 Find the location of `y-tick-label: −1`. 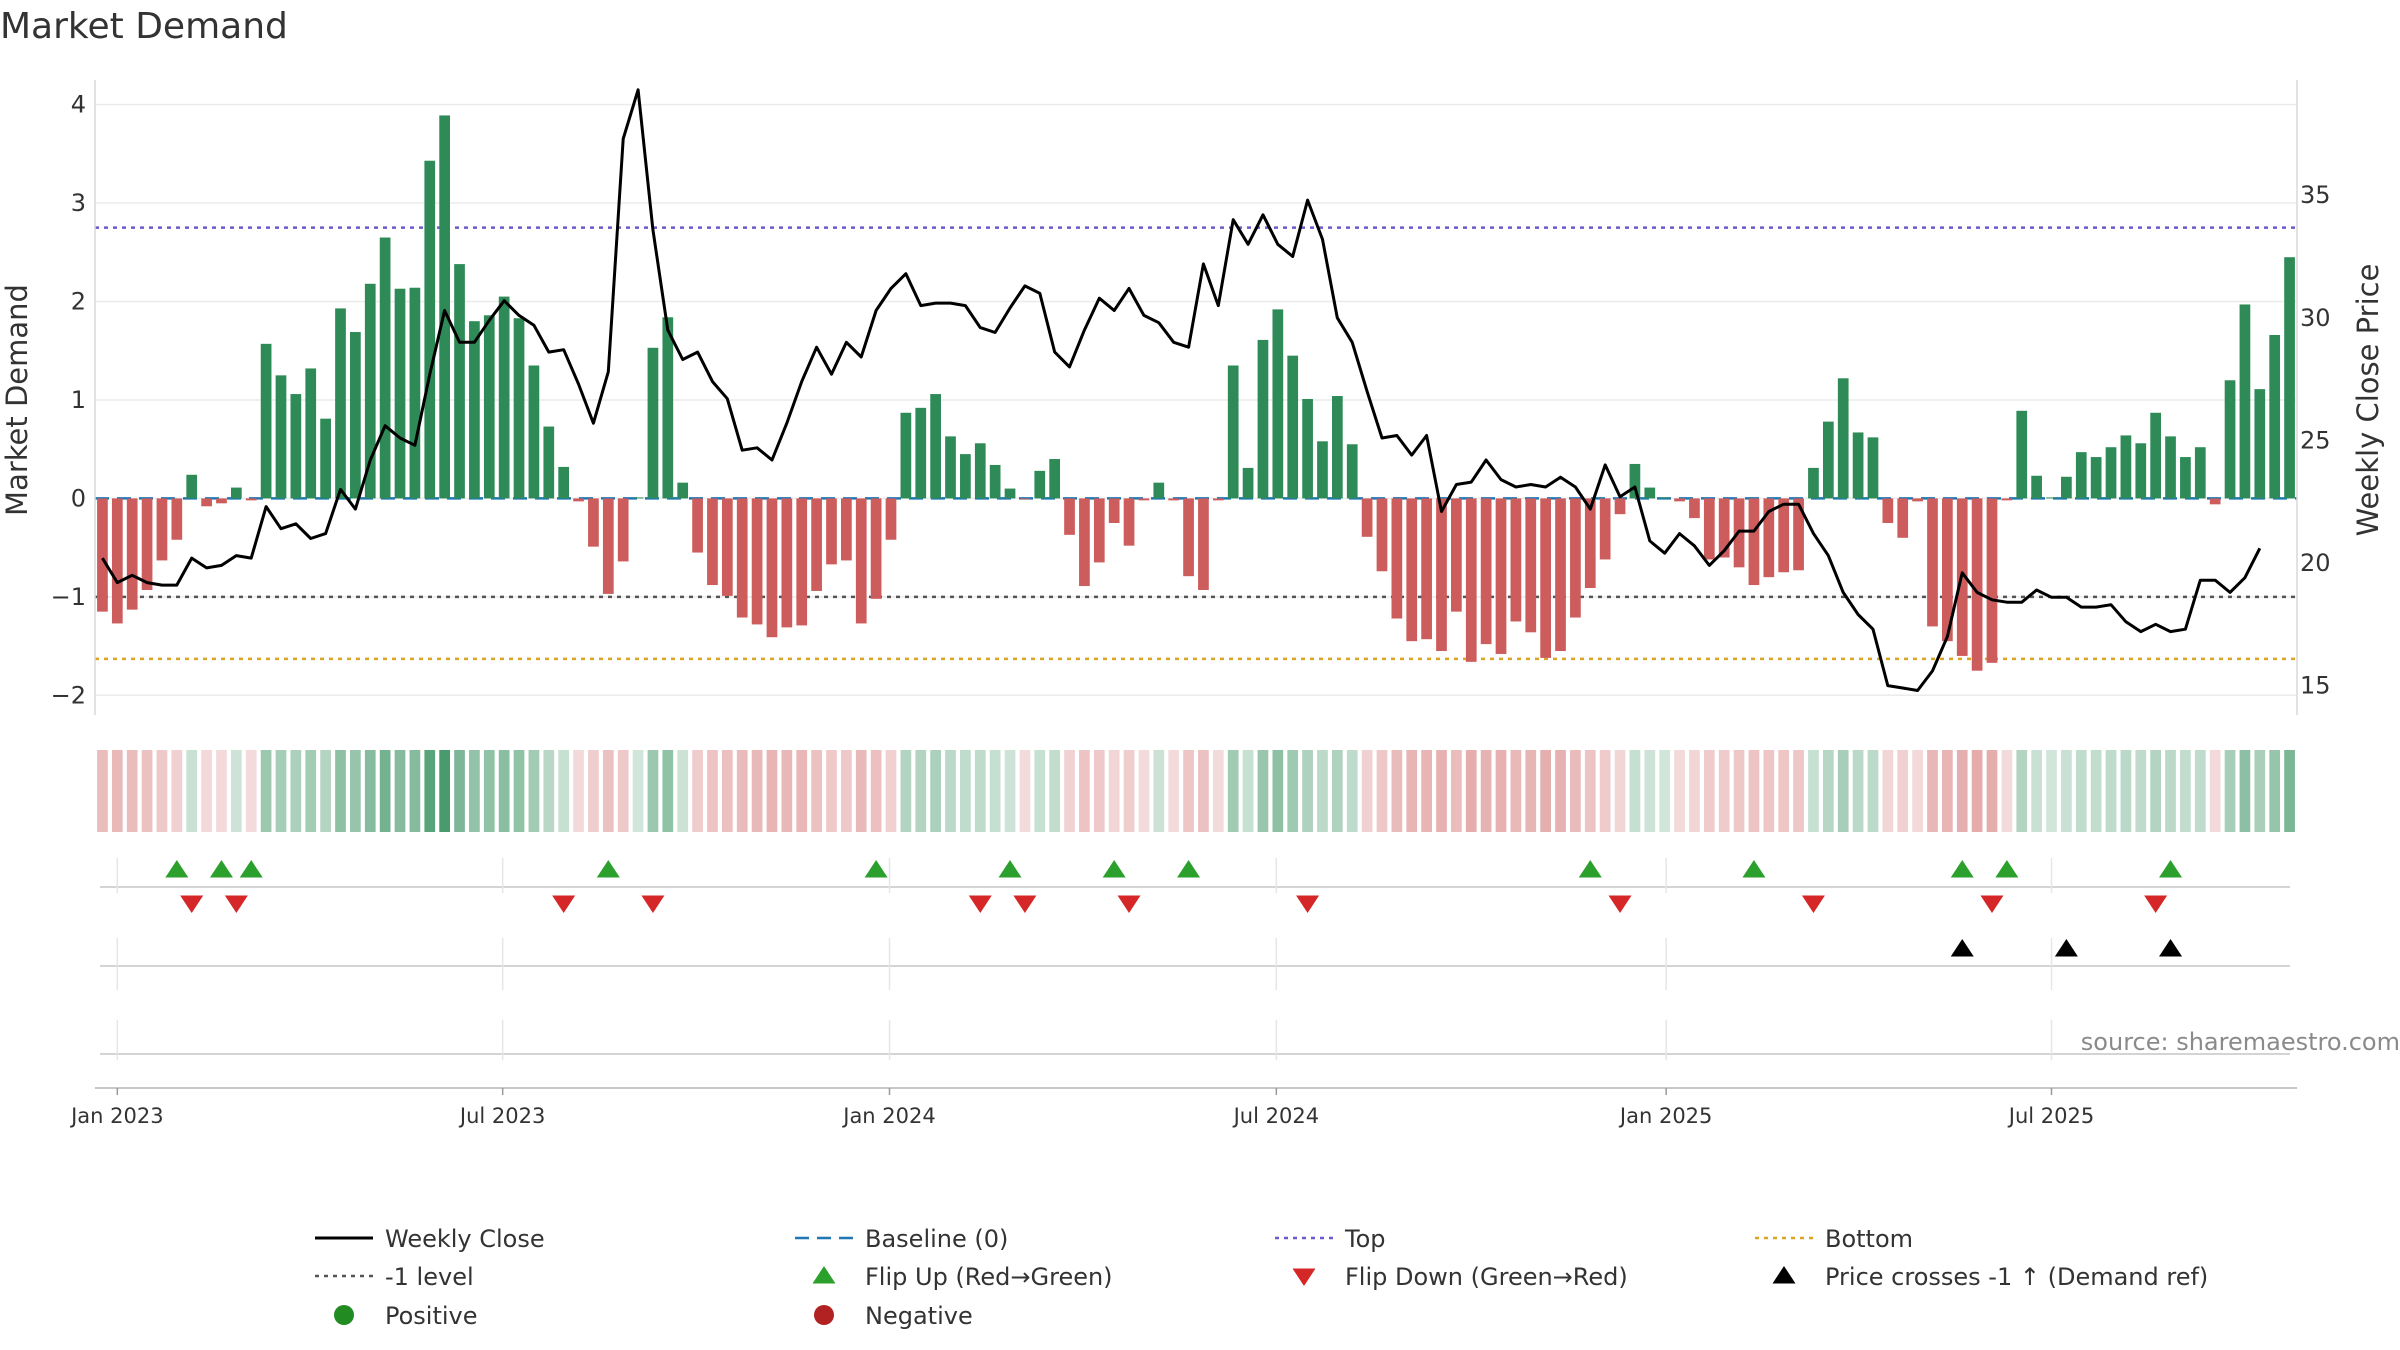

y-tick-label: −1 is located at coordinates (68, 597).